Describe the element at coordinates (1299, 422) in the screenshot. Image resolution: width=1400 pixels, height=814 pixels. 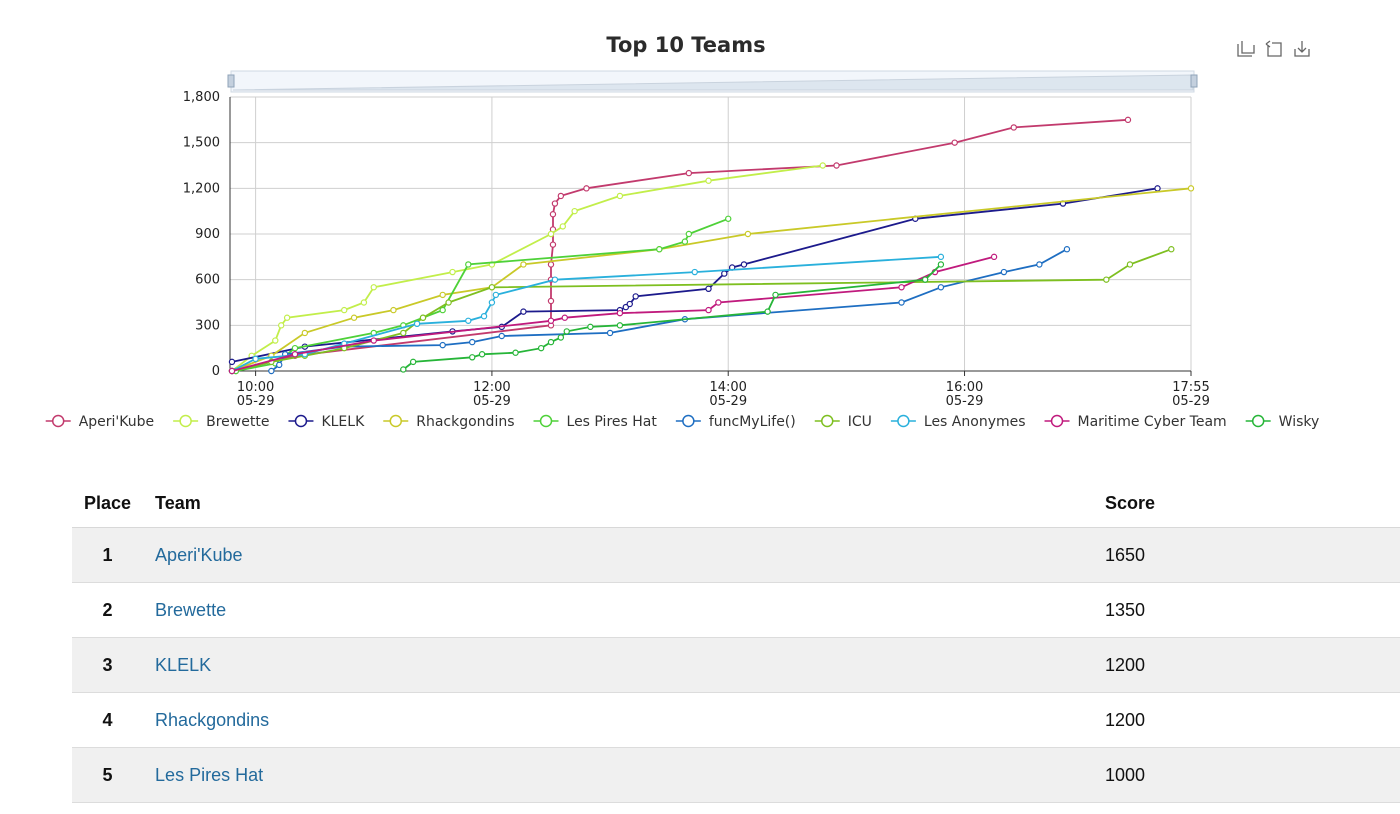
I see `legend-item-label: Wisky` at that location.